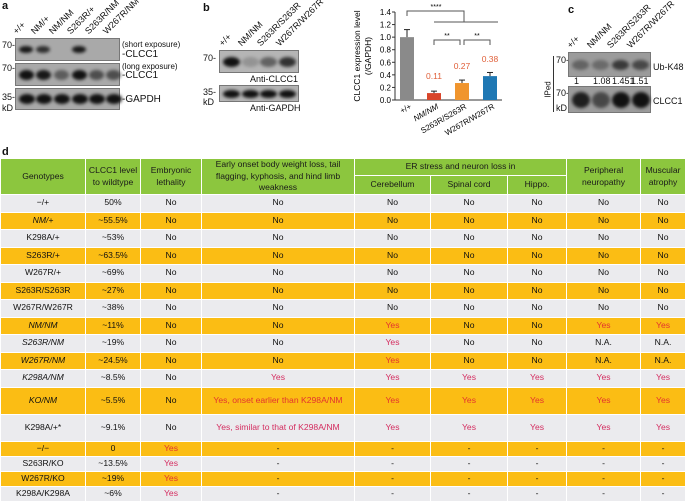 The width and height of the screenshot is (685, 502). What do you see at coordinates (19, 28) in the screenshot?
I see `lane-label: +/+` at bounding box center [19, 28].